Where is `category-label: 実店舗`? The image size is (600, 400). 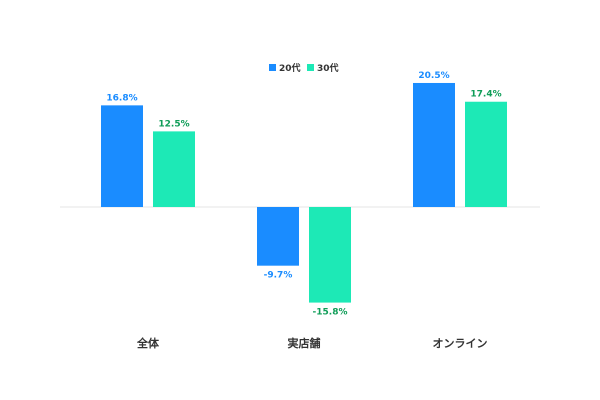 category-label: 実店舗 is located at coordinates (304, 343).